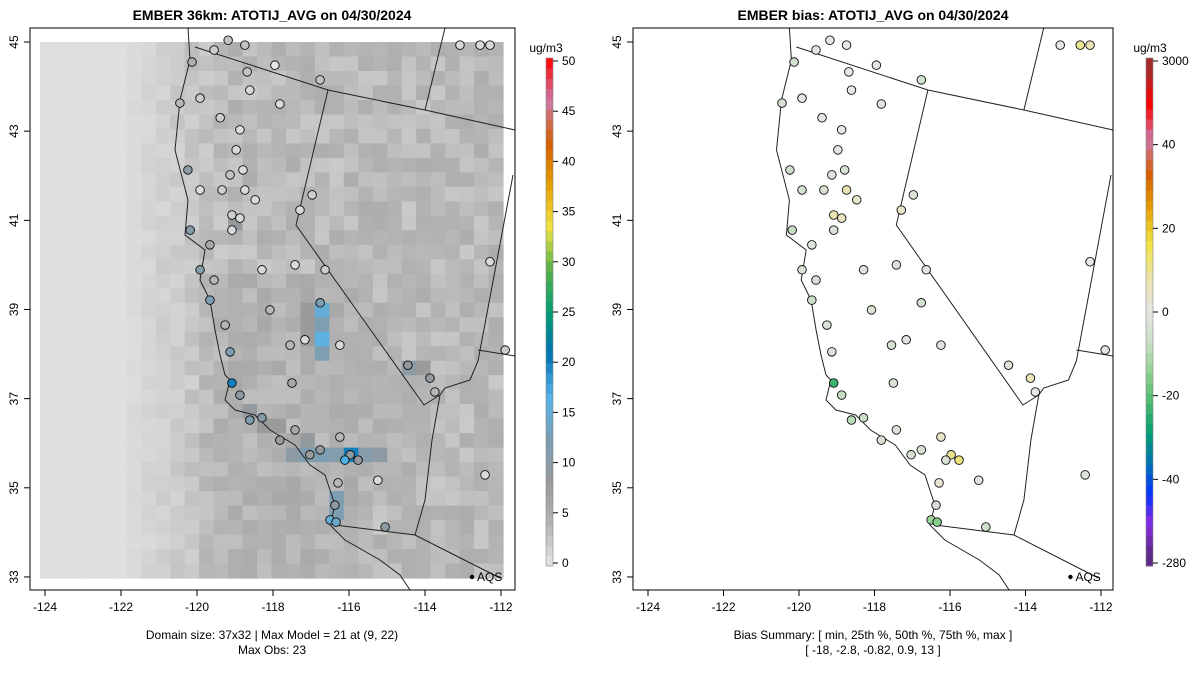 Image resolution: width=1200 pixels, height=677 pixels. I want to click on colorbar-tick-label: 0, so click(1165, 312).